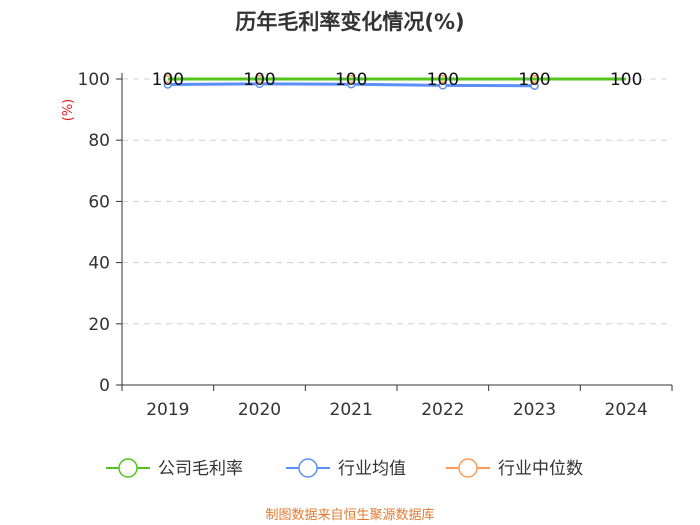  Describe the element at coordinates (351, 410) in the screenshot. I see `x-tick-label: 2021` at that location.